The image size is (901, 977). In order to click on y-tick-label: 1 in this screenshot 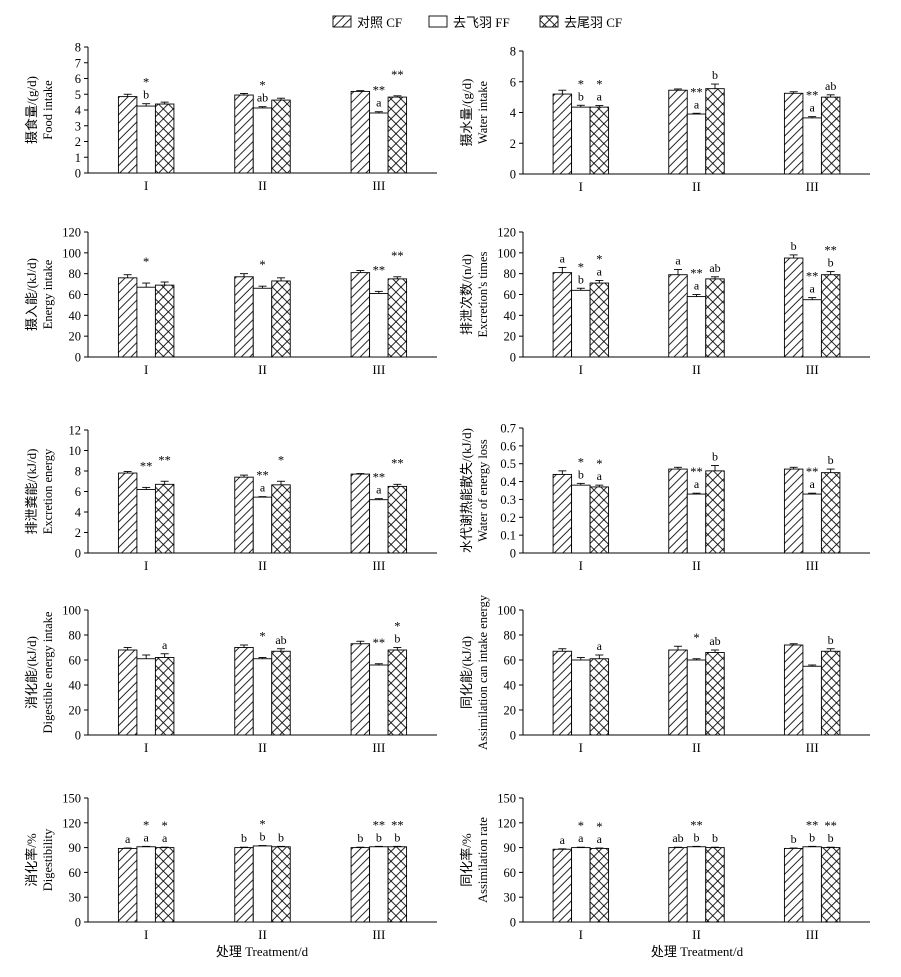, I will do `click(78, 158)`.